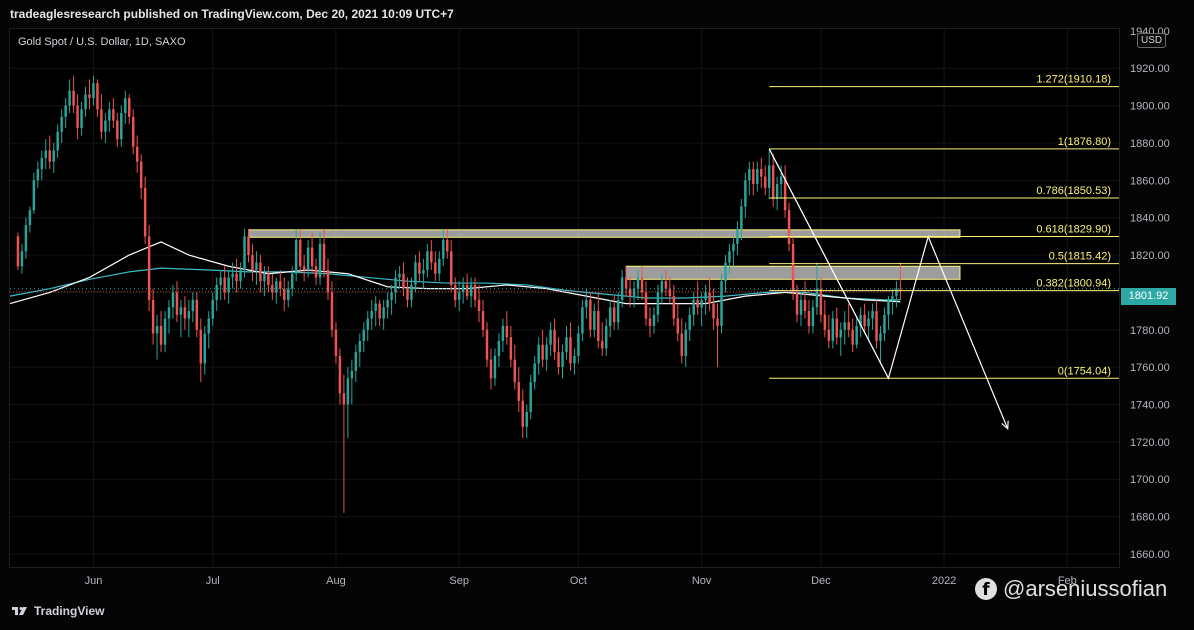 The image size is (1194, 630). Describe the element at coordinates (1150, 518) in the screenshot. I see `y-tick-label: 1680.00` at that location.